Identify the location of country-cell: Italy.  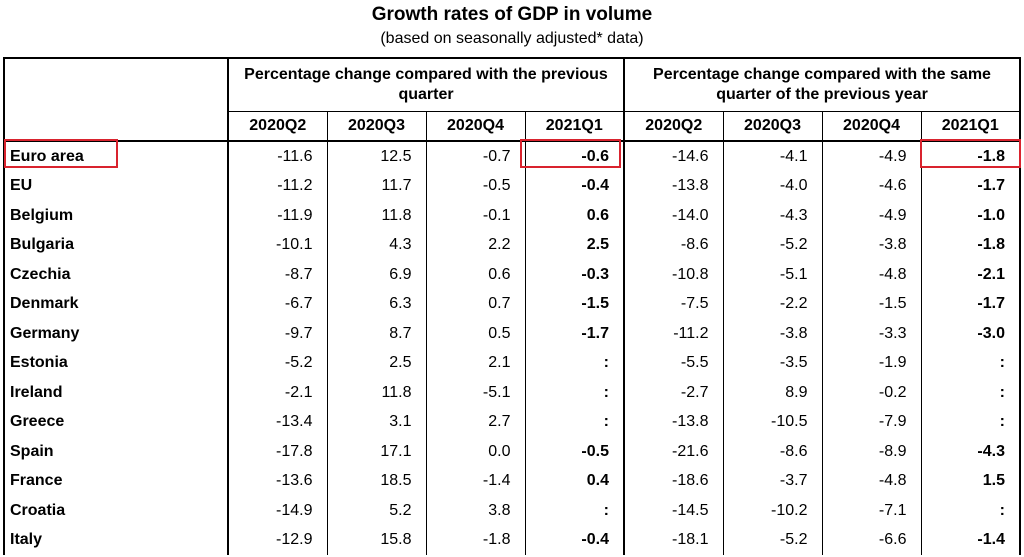
(116, 540).